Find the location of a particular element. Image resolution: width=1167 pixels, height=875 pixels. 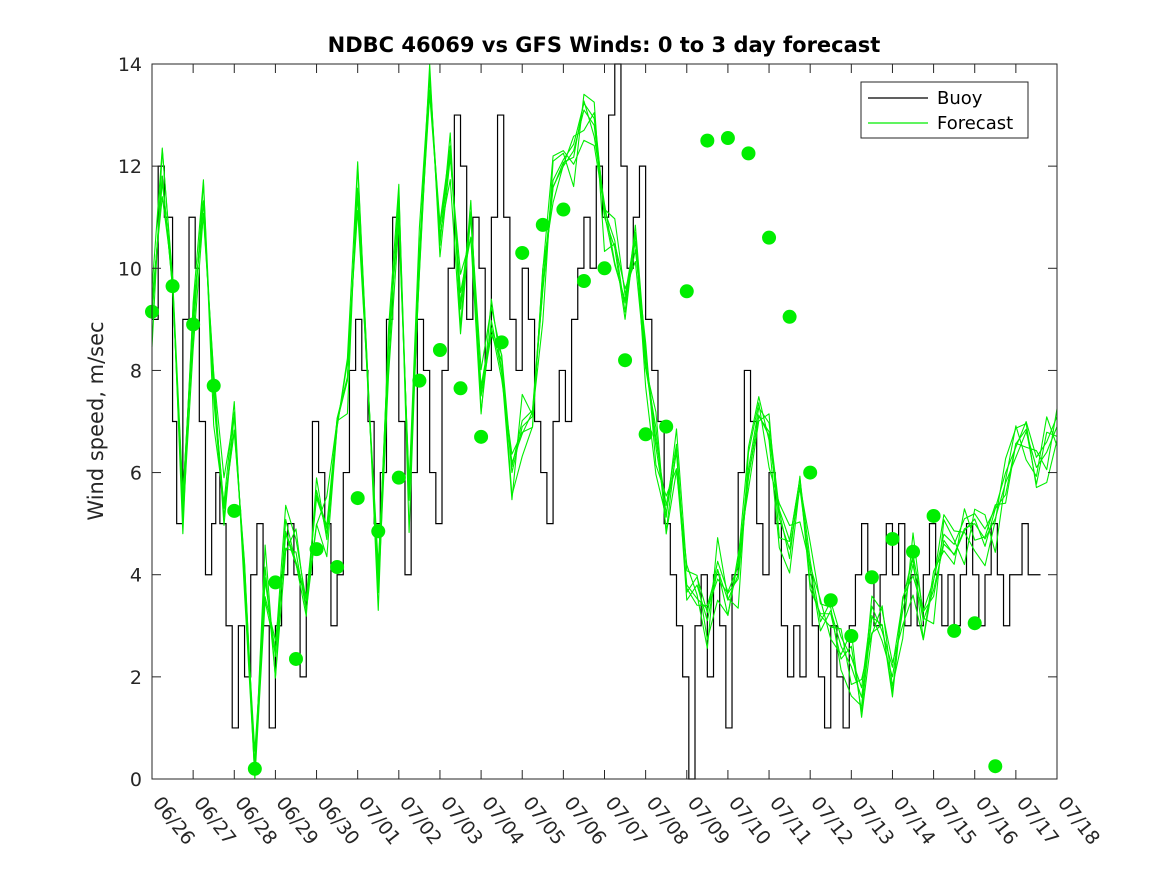

y-tick-label: 8 is located at coordinates (136, 371).